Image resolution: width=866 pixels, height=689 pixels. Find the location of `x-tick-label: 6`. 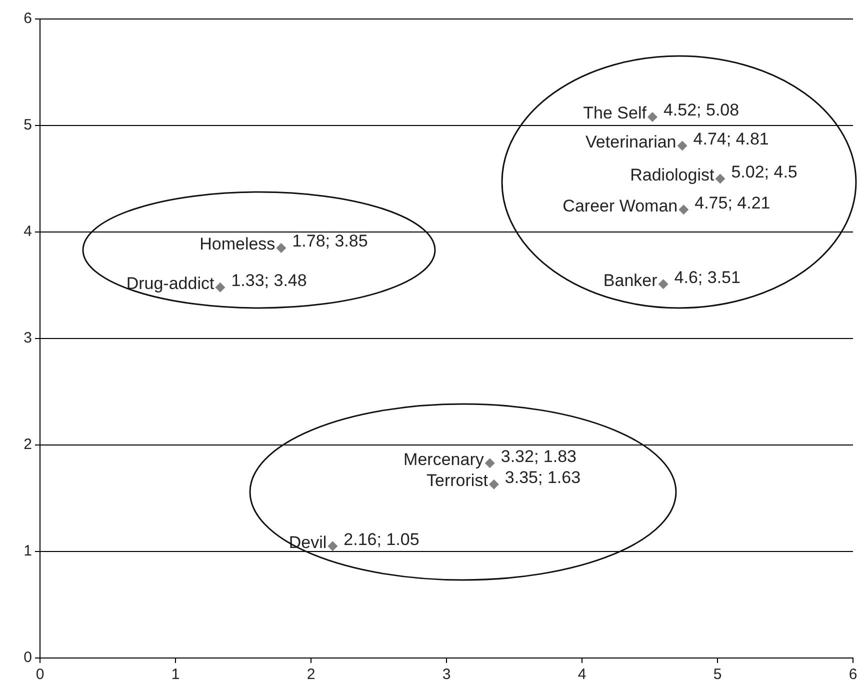

x-tick-label: 6 is located at coordinates (853, 675).